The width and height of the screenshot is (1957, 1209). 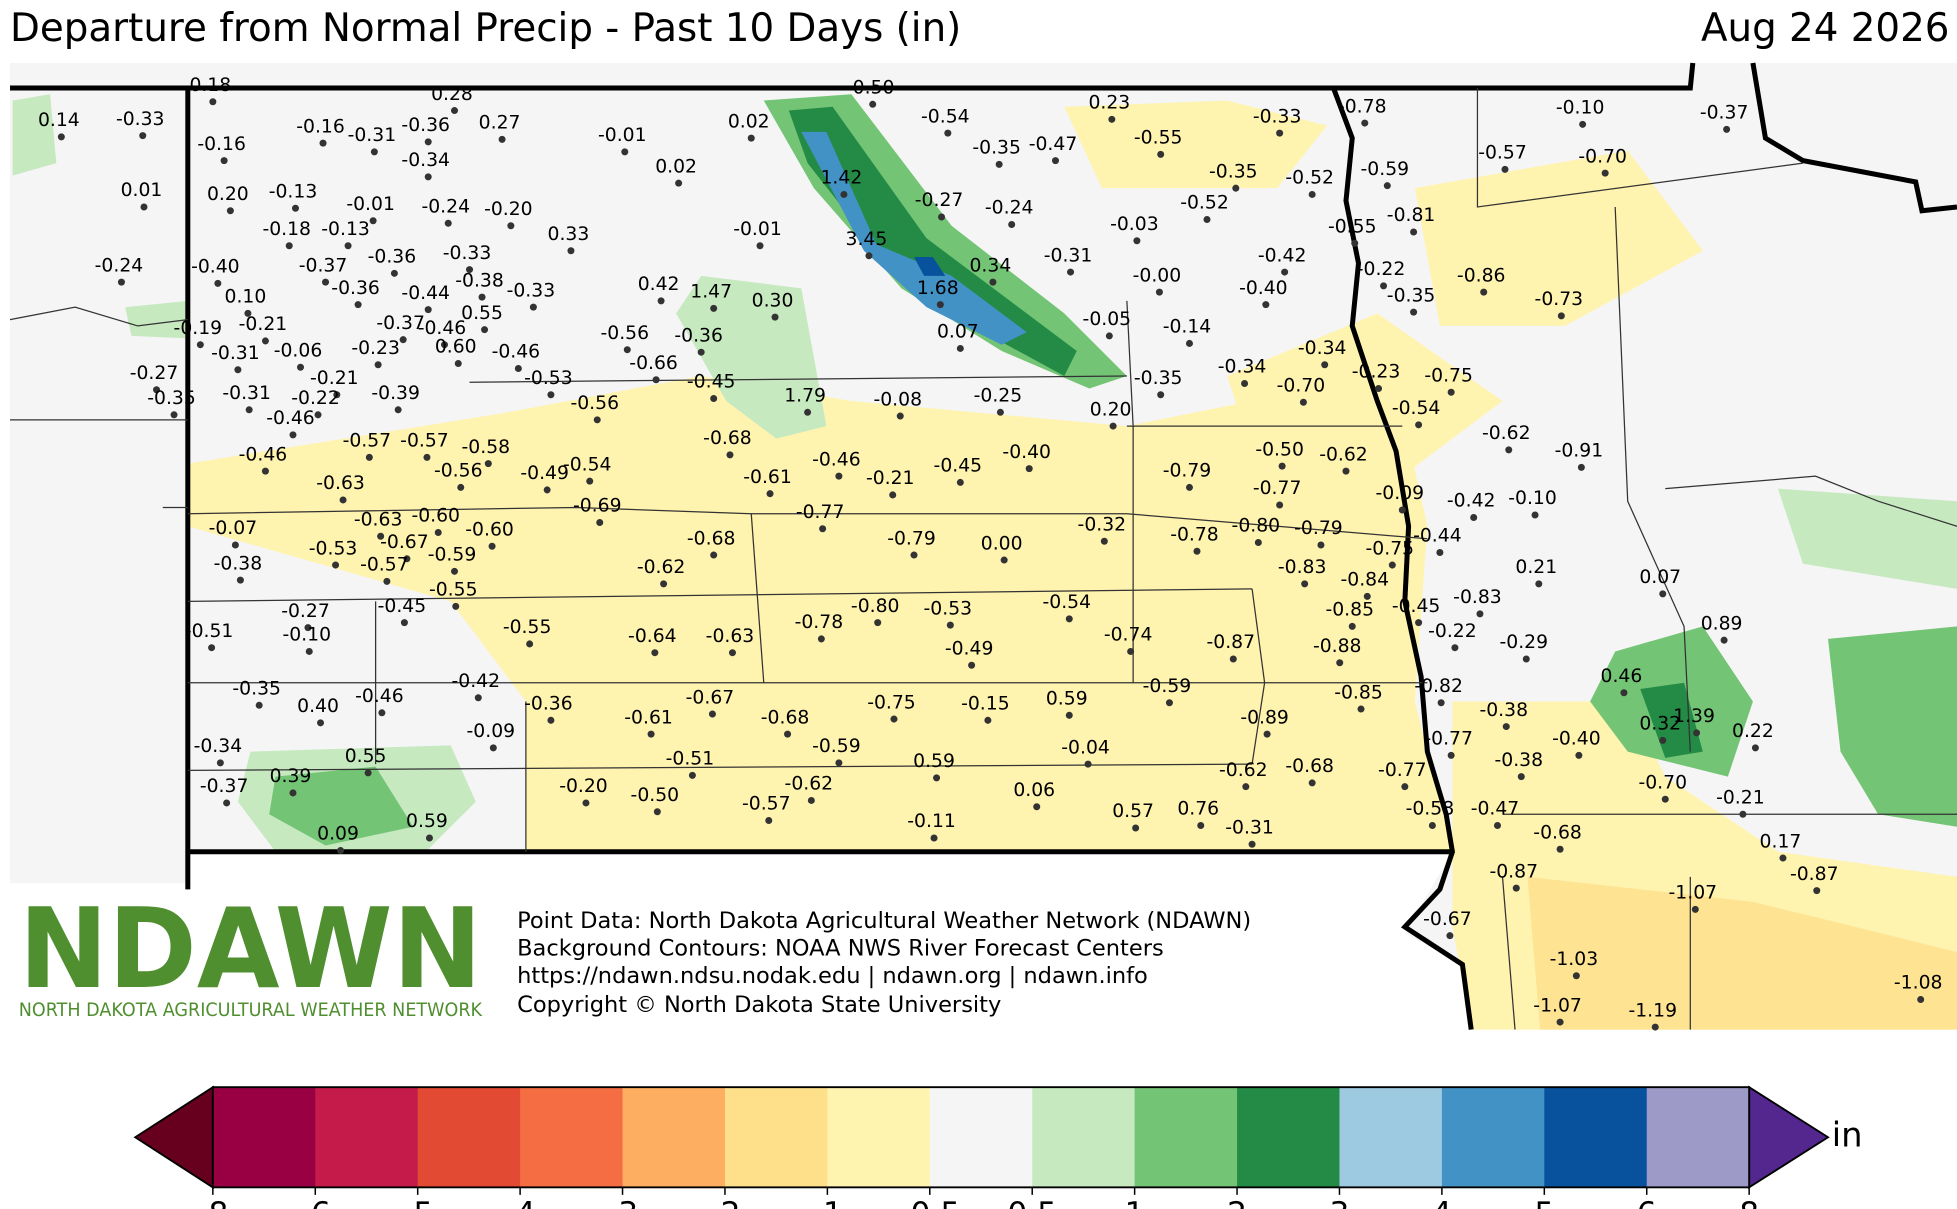 I want to click on station-label: -0.37, so click(x=323, y=265).